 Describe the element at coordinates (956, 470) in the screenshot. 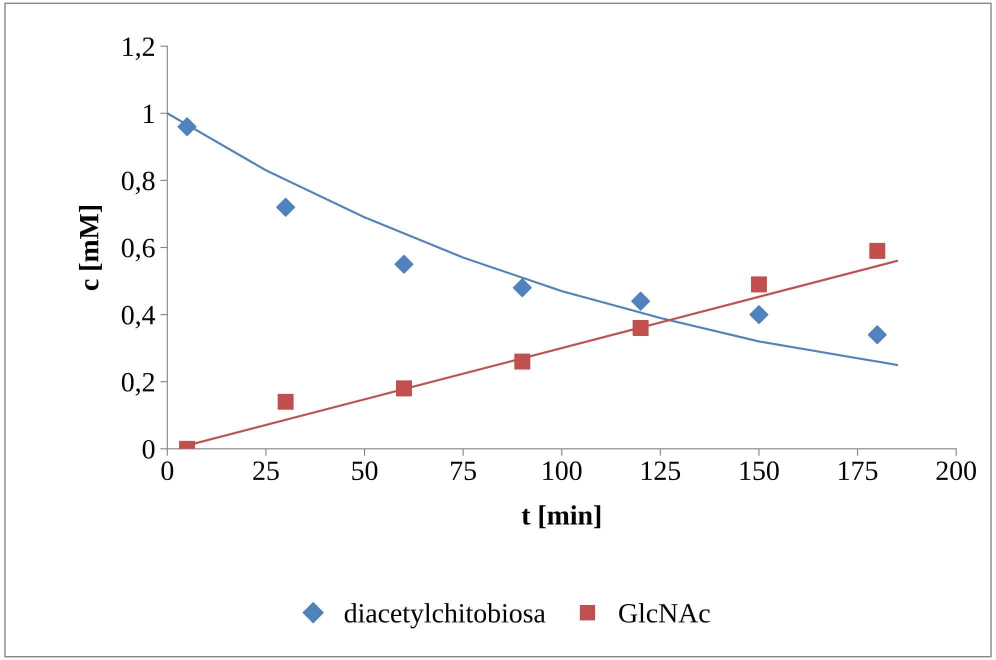

I see `x-tick-label: 200` at that location.